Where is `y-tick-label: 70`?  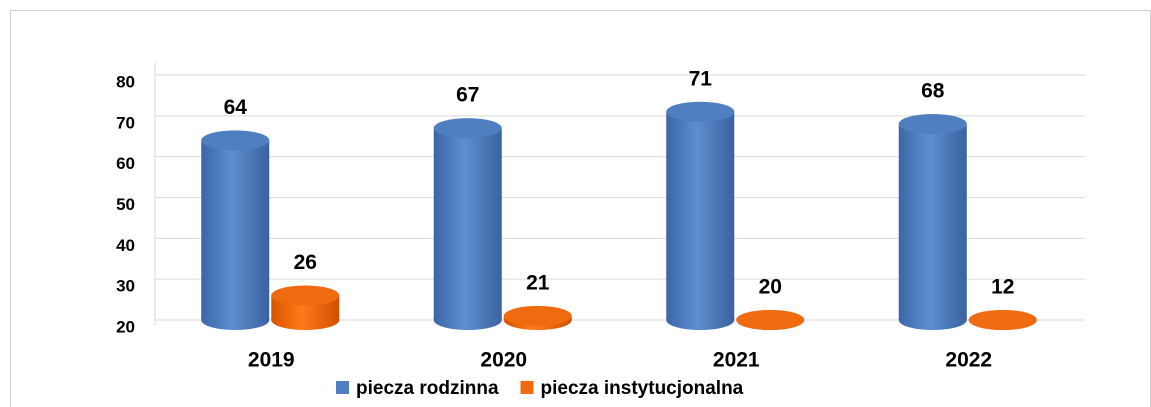 y-tick-label: 70 is located at coordinates (125, 122).